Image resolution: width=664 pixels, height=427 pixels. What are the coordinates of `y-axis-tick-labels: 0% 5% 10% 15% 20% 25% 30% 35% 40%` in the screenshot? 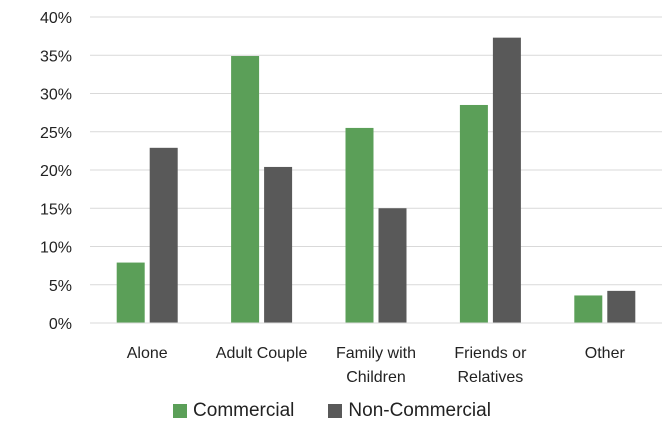 It's located at (56, 171).